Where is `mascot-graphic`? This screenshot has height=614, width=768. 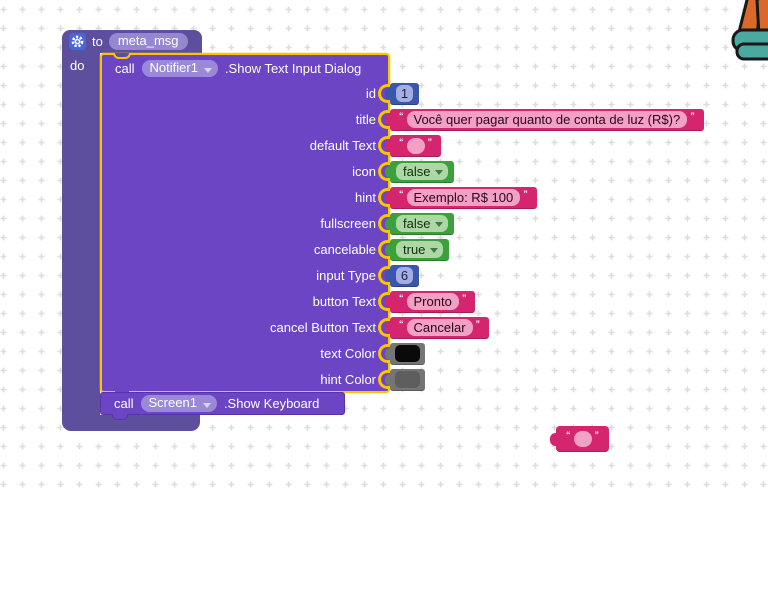
mascot-graphic is located at coordinates (749, 30).